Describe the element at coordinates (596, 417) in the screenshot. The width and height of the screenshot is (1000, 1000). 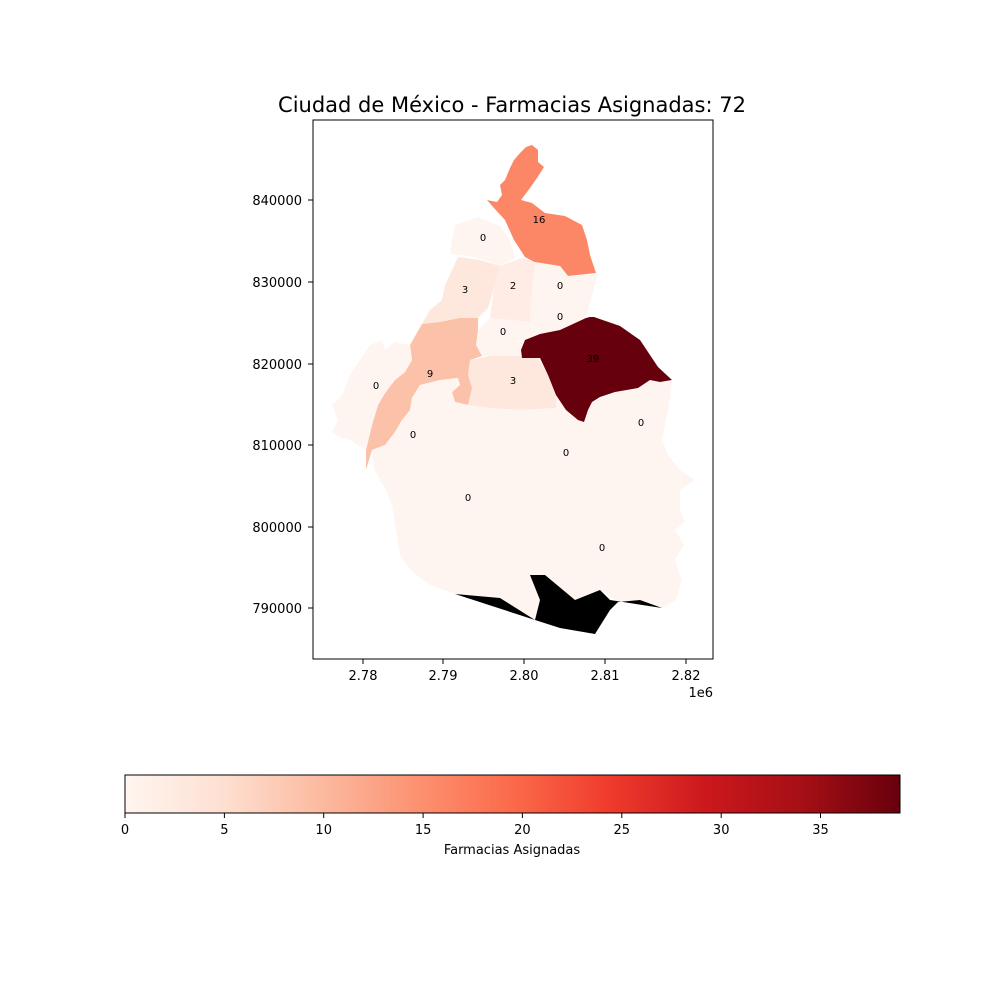
I see `map-region-iztapalapa` at that location.